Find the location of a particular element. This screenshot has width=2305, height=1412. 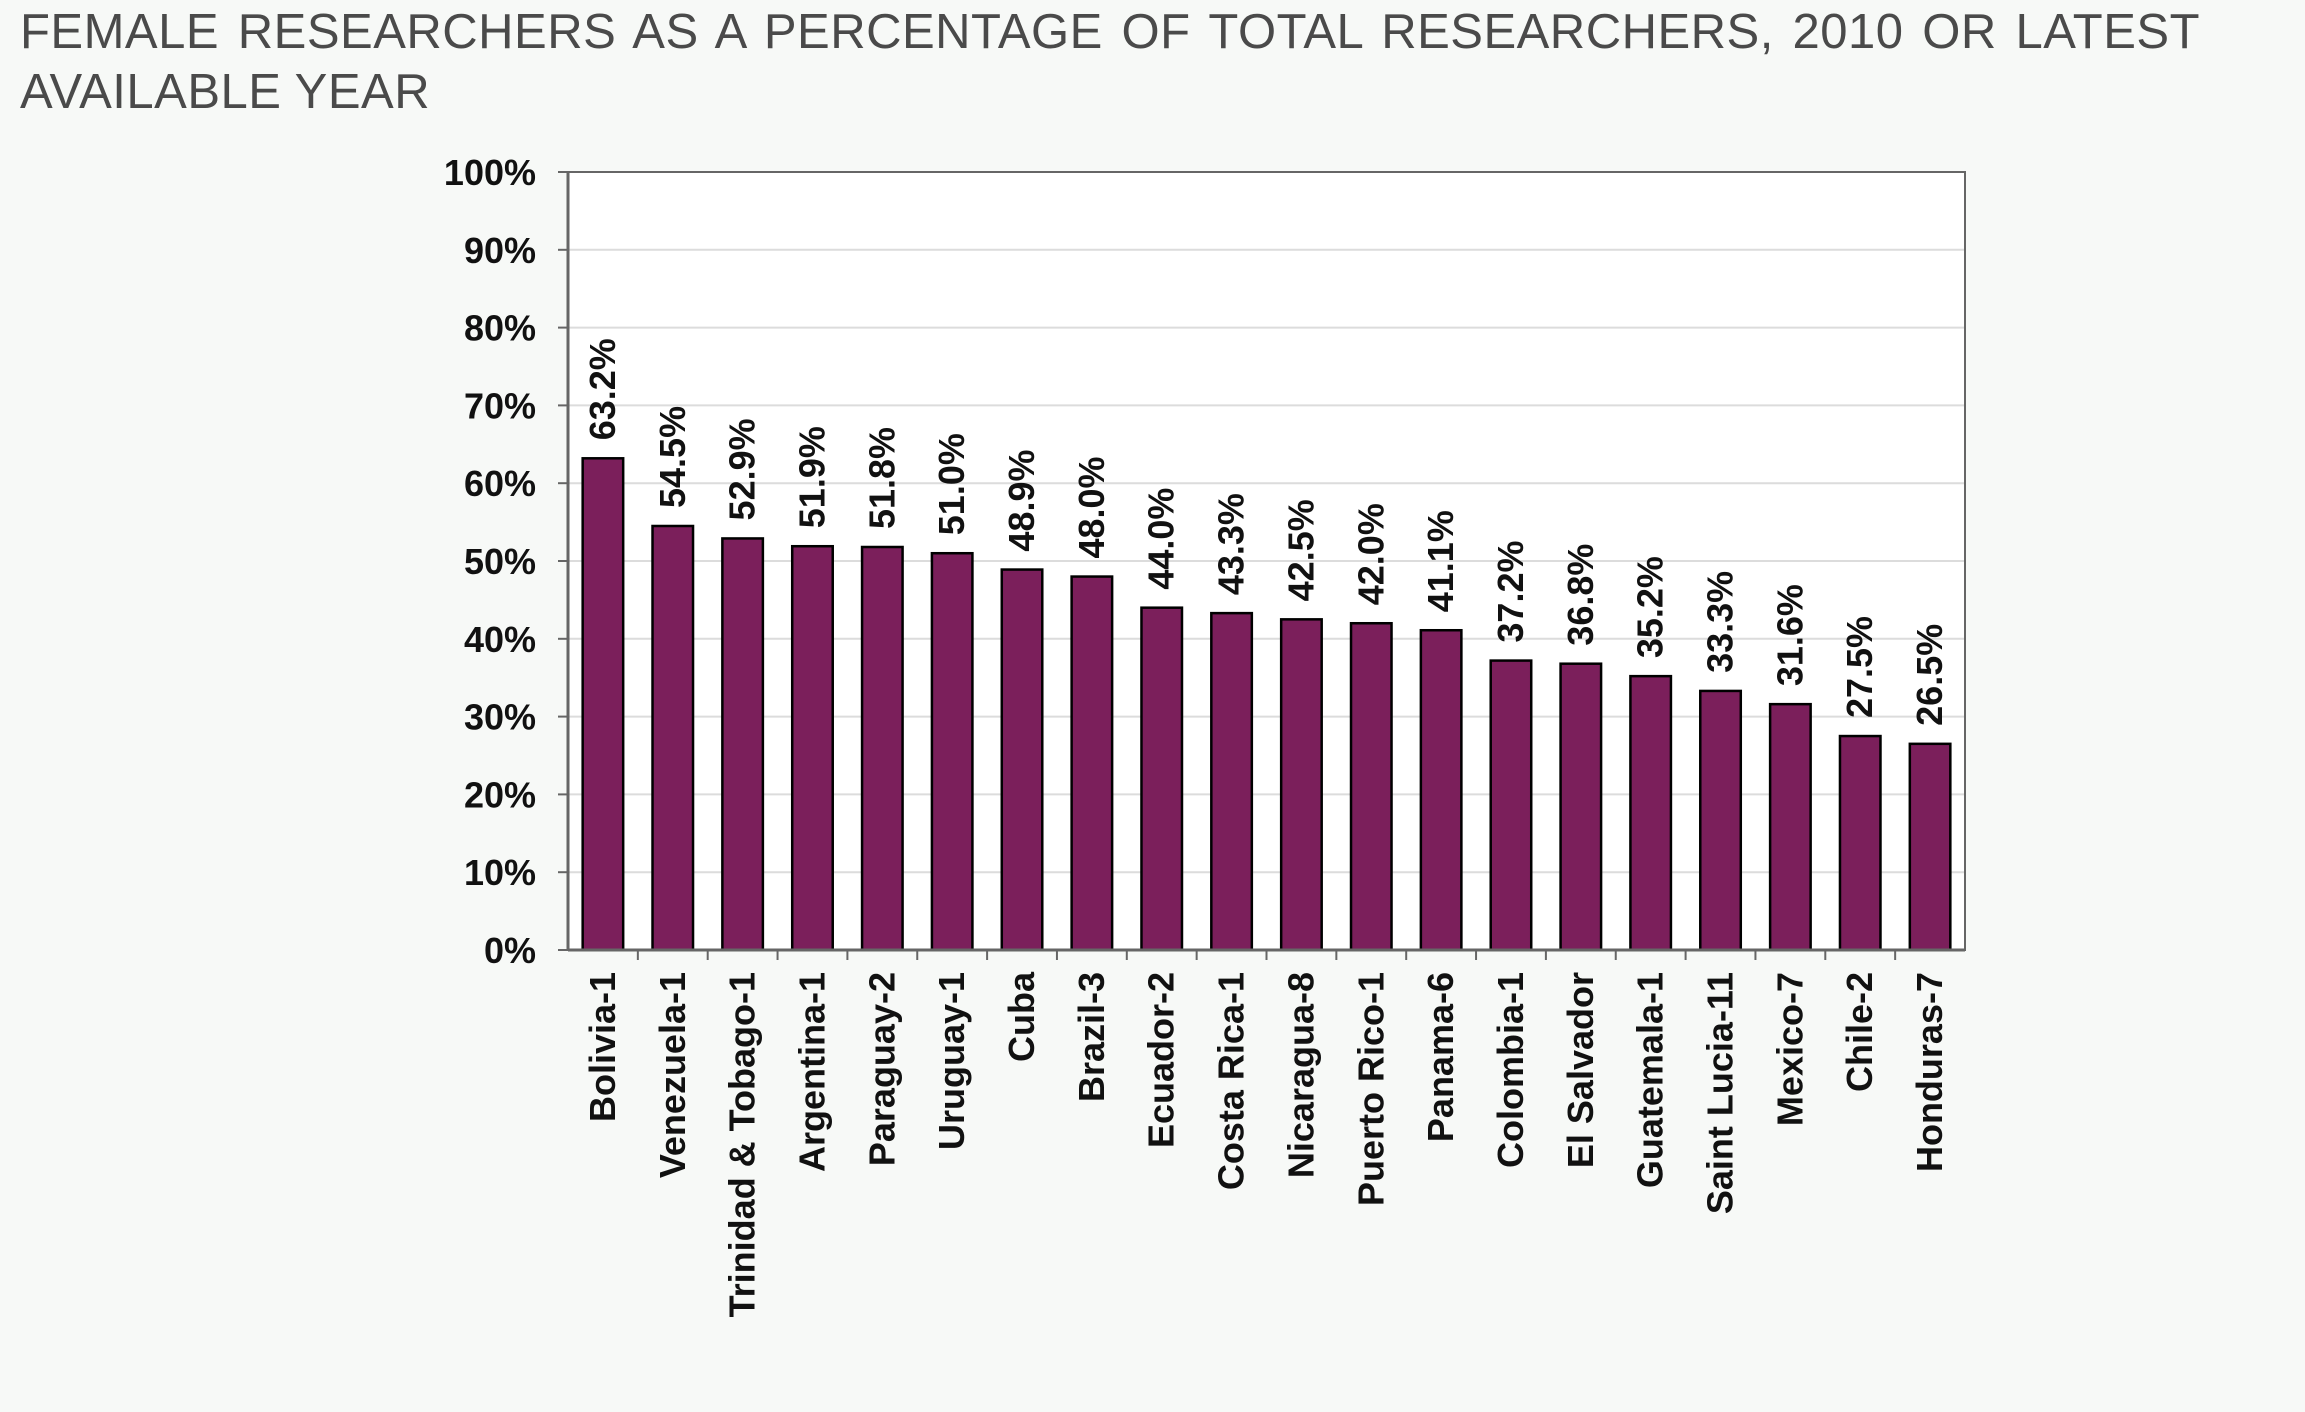

bar-value-label: 48.9% is located at coordinates (1021, 500).